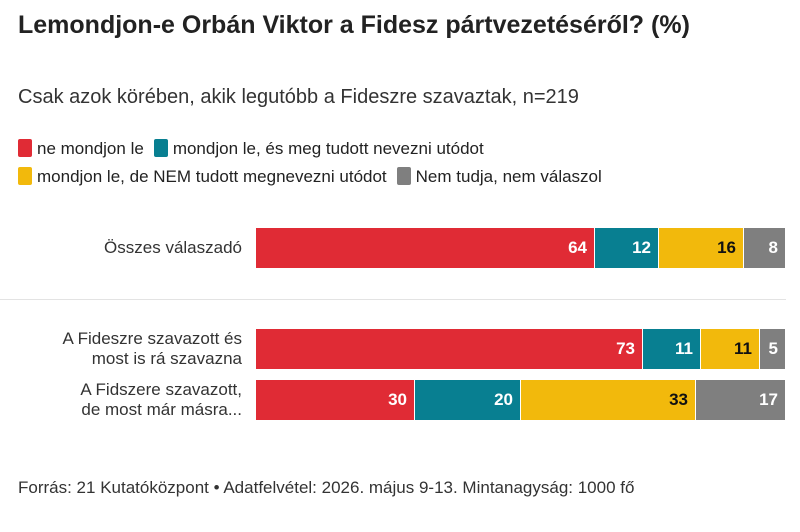  What do you see at coordinates (449, 349) in the screenshot?
I see `bar-segment: 73` at bounding box center [449, 349].